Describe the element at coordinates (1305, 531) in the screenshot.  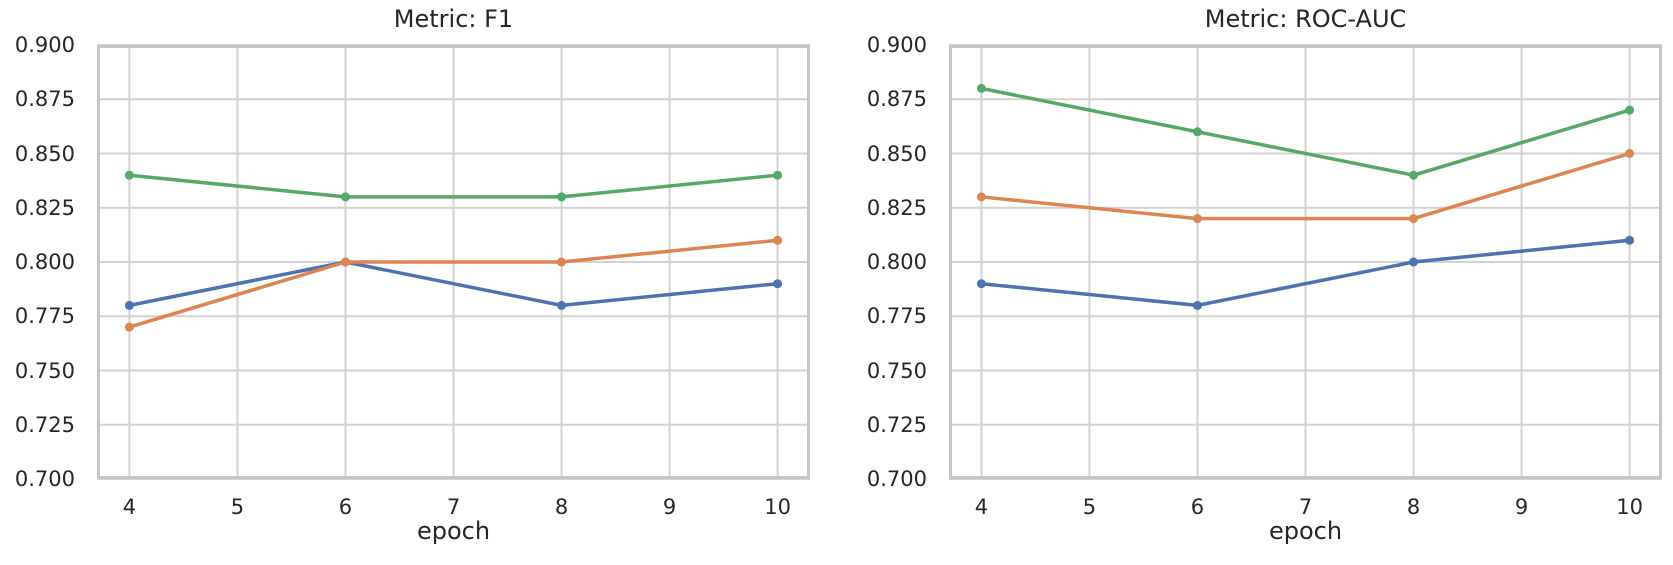
I see `x-axis-label-roc-auc: epoch` at that location.